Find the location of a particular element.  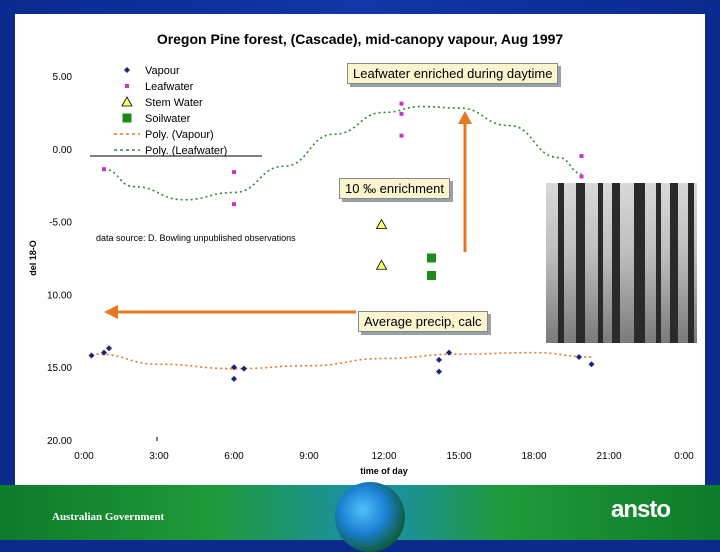

legend-label: Poly. (Leafwater) is located at coordinates (186, 151).